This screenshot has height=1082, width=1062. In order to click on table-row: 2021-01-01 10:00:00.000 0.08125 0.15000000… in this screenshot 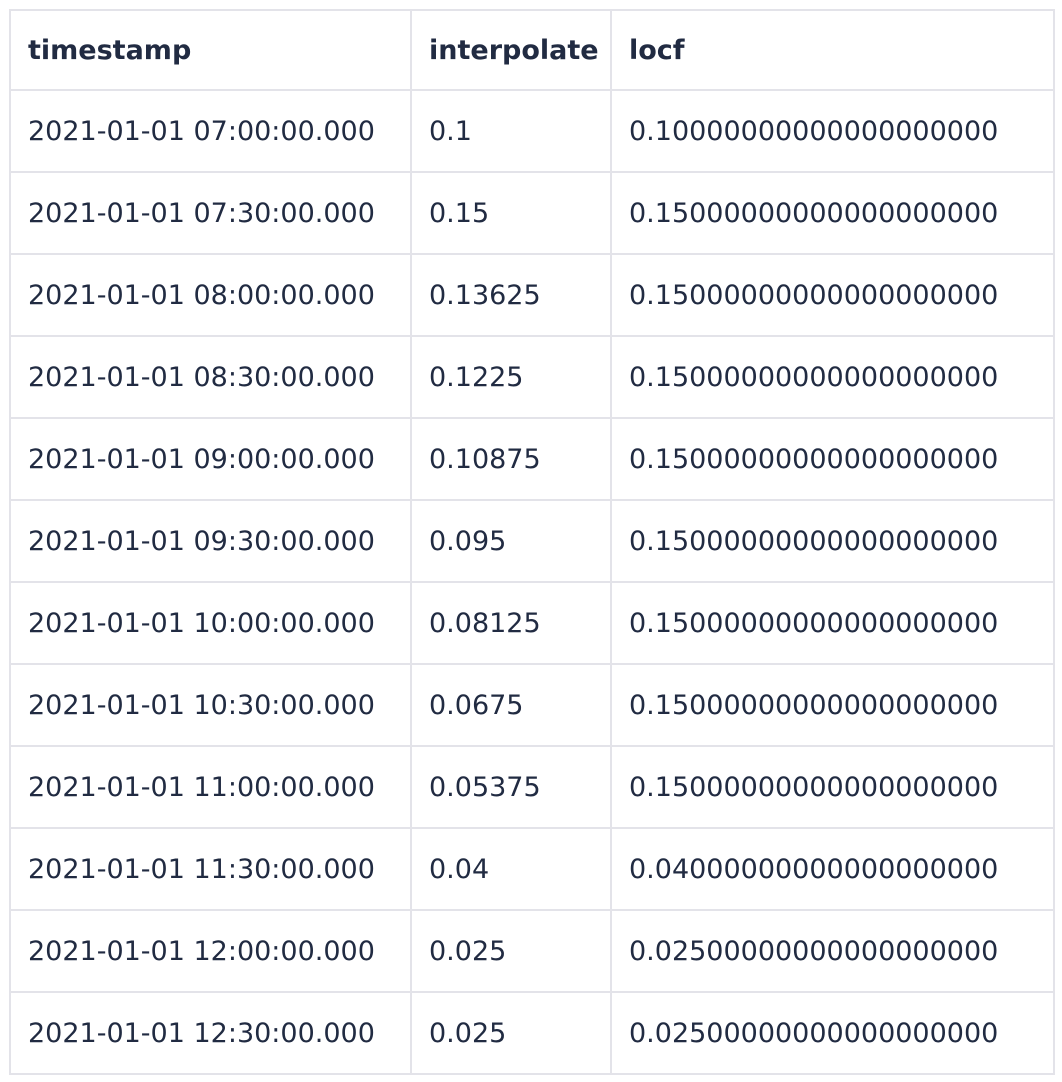, I will do `click(532, 623)`.